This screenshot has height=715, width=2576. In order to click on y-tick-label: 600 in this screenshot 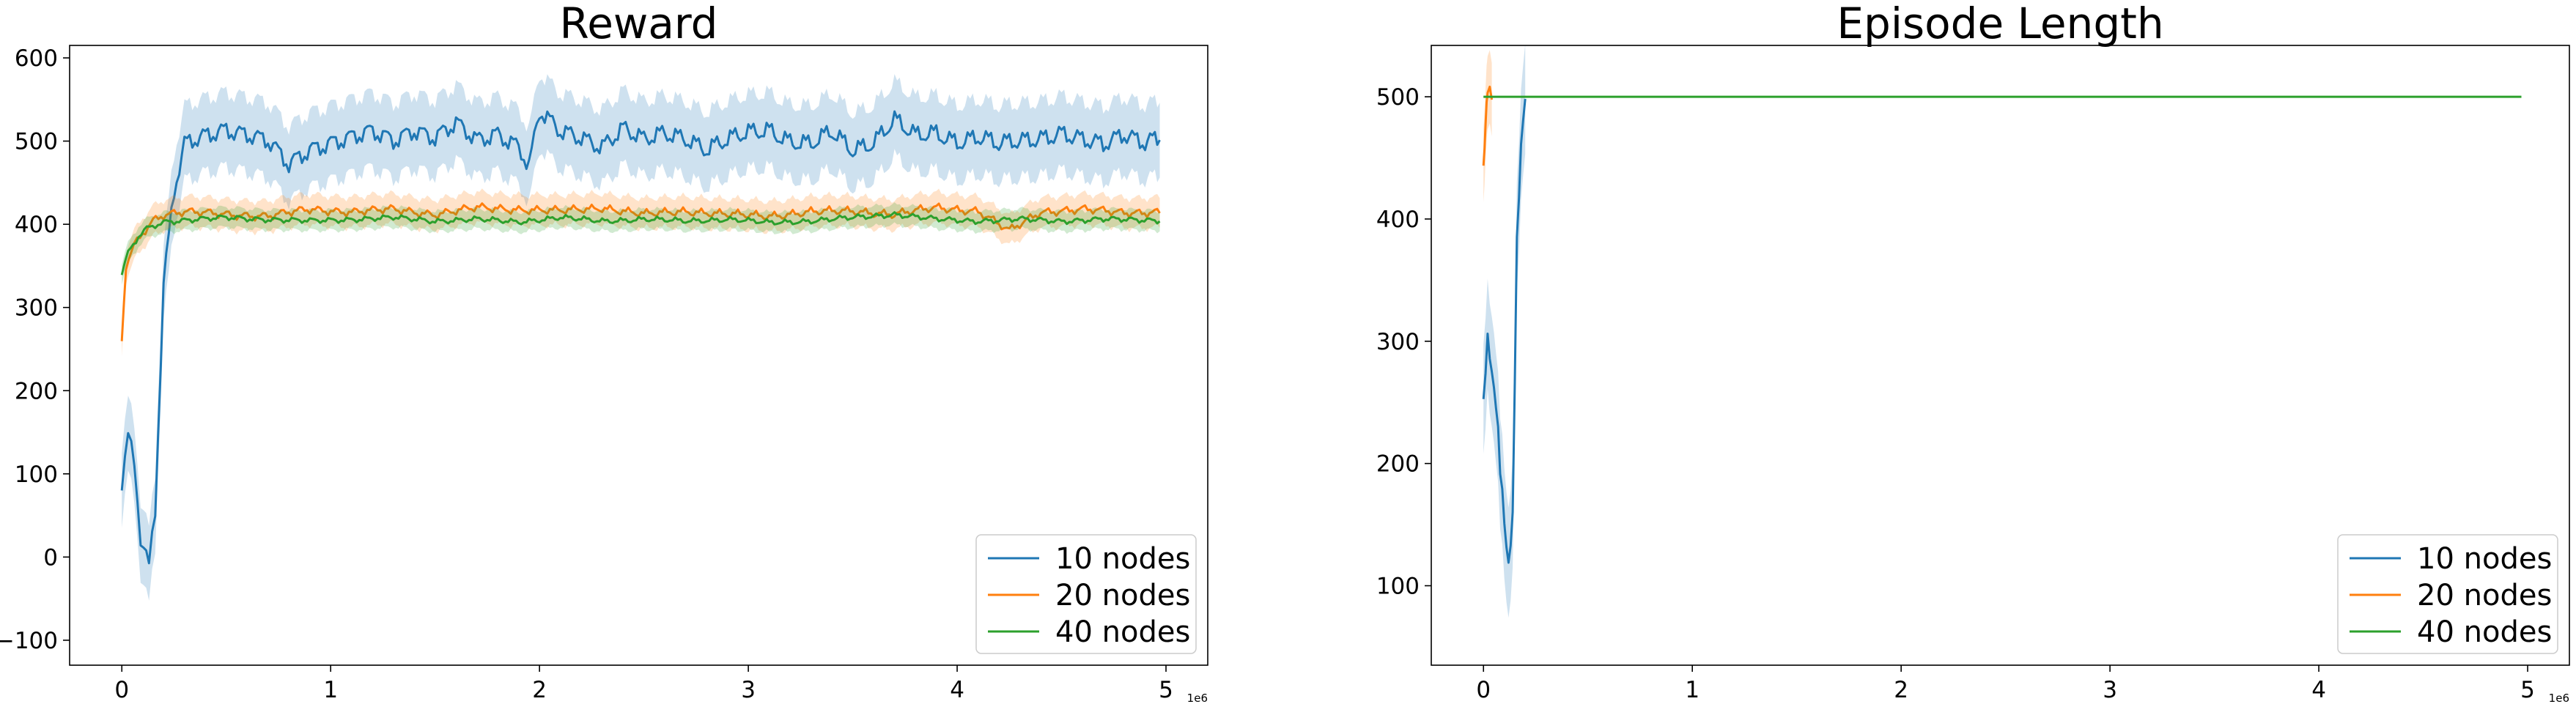, I will do `click(36, 58)`.